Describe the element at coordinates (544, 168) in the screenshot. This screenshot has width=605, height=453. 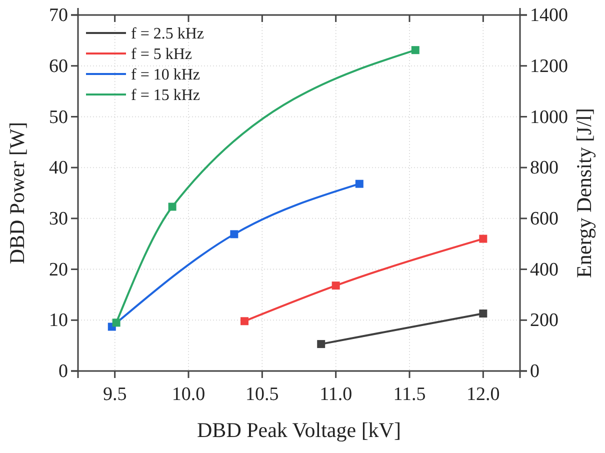
I see `y2-tick-label: 800` at that location.